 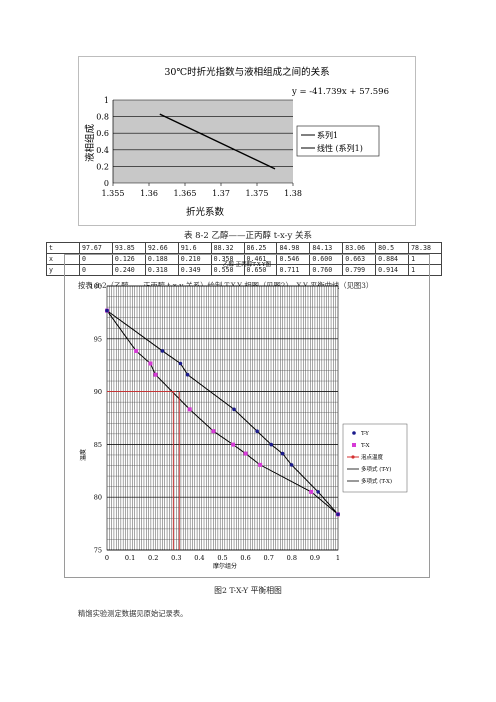 I want to click on figure2-caption: 图2 T-X-Y 平衡相图, so click(x=248, y=590).